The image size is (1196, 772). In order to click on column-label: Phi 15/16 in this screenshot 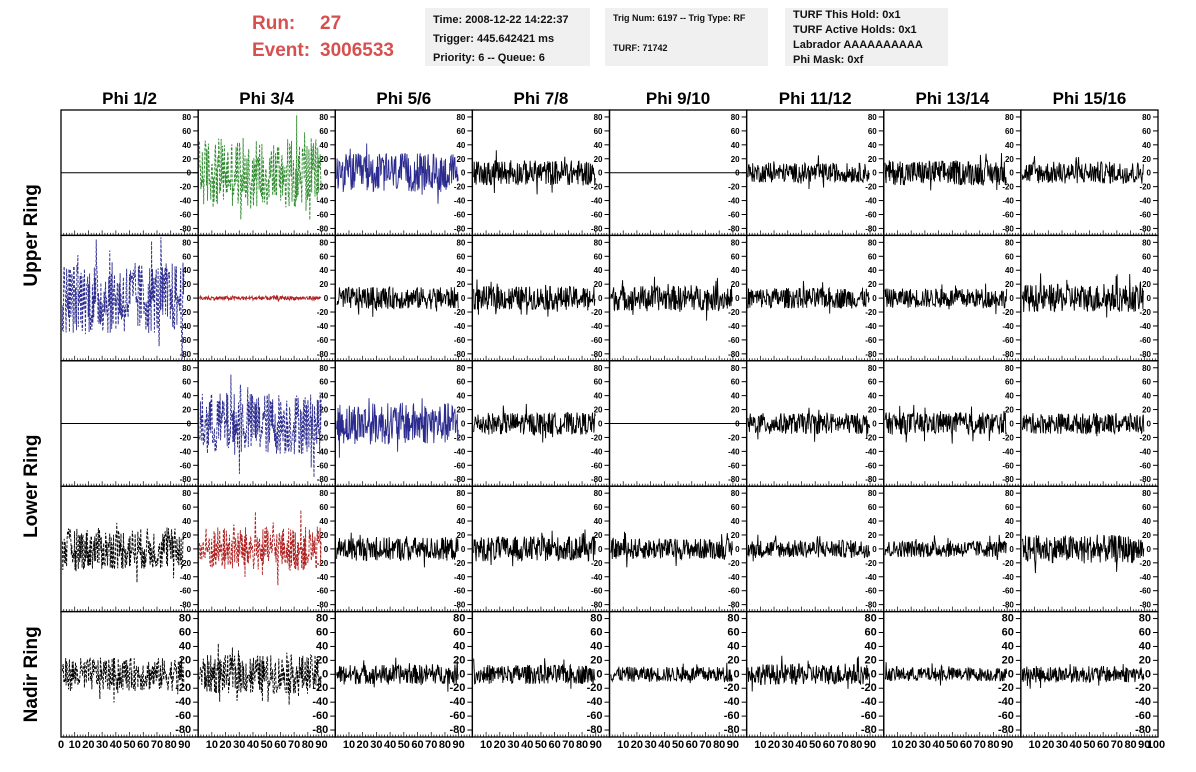, I will do `click(1090, 98)`.